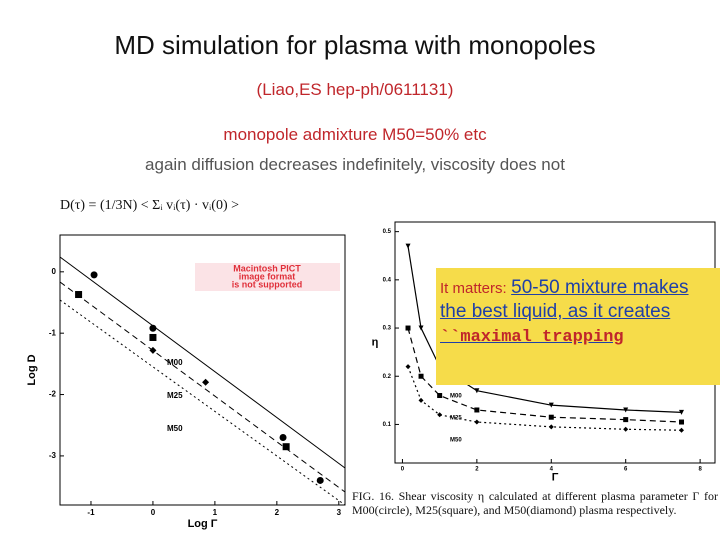 The height and width of the screenshot is (540, 720). What do you see at coordinates (355, 45) in the screenshot?
I see `slide-title: MD simulation for plasma with monopoles` at bounding box center [355, 45].